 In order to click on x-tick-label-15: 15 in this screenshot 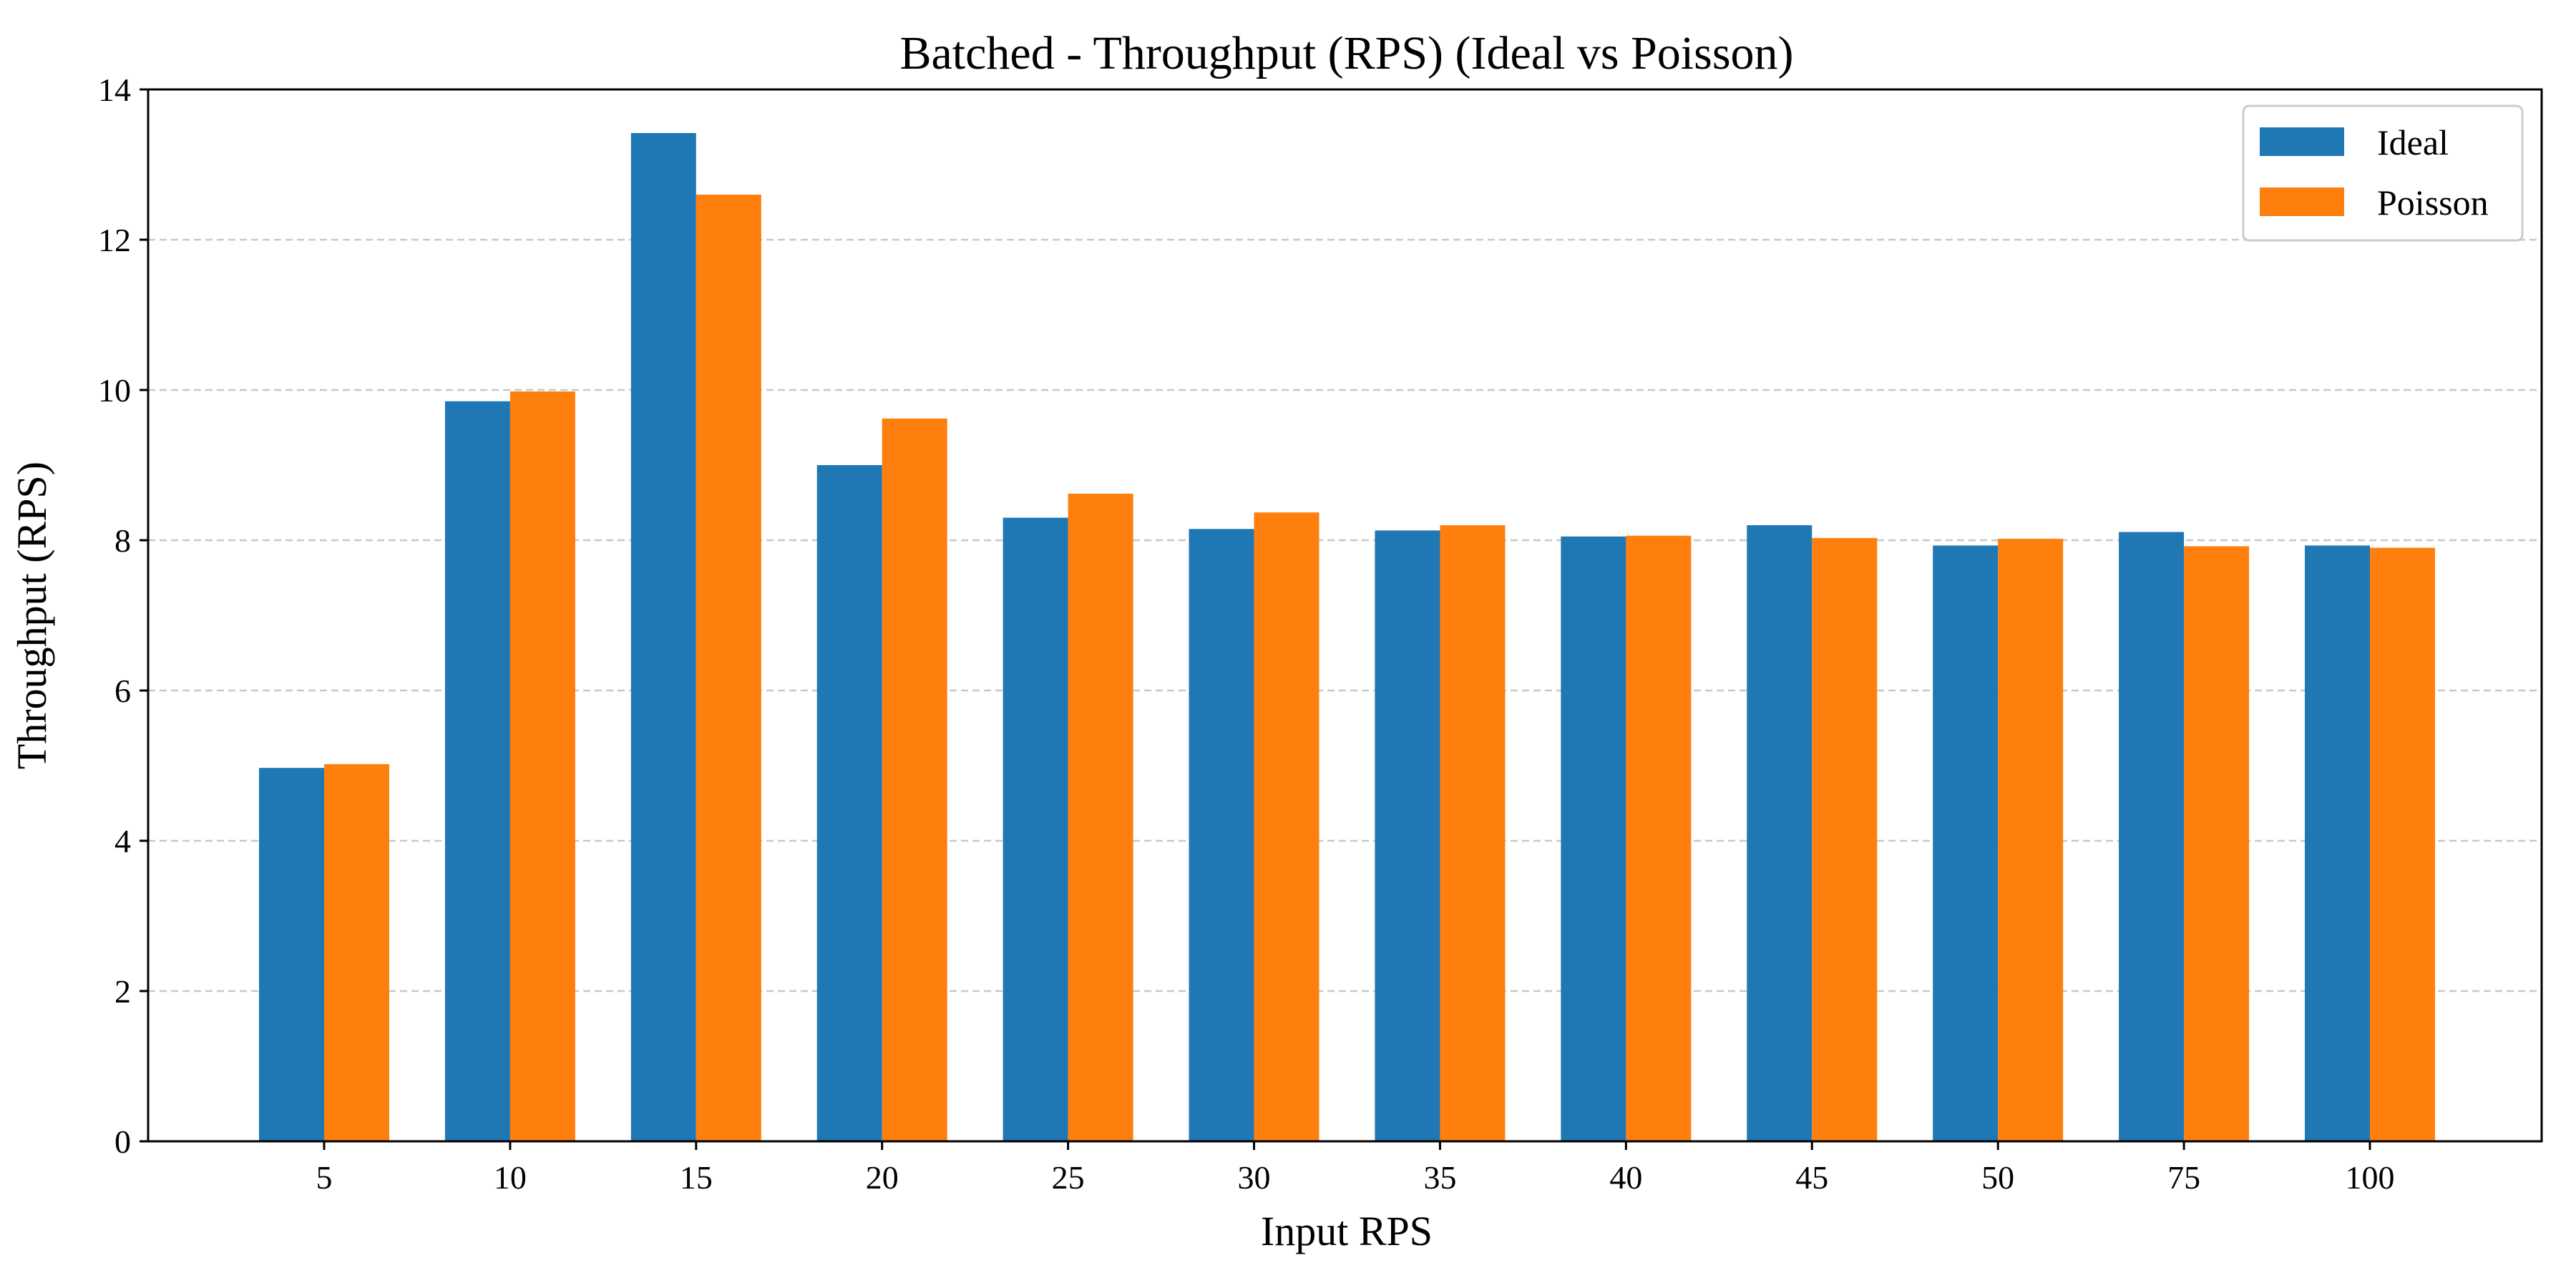, I will do `click(696, 1177)`.